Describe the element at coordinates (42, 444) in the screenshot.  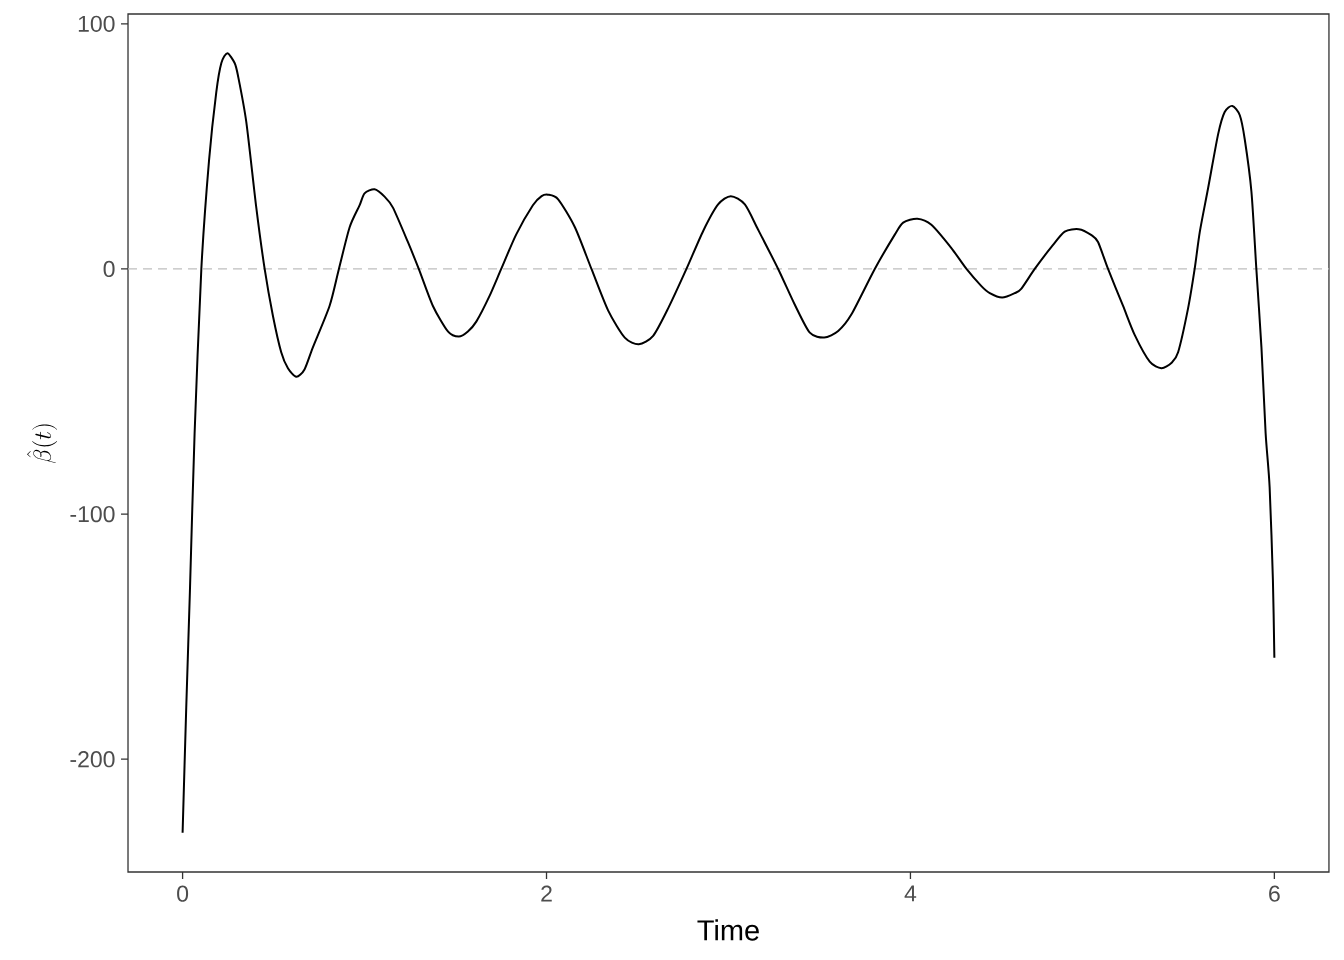
I see `y-axis-title: $\hat{\beta}(t)$` at that location.